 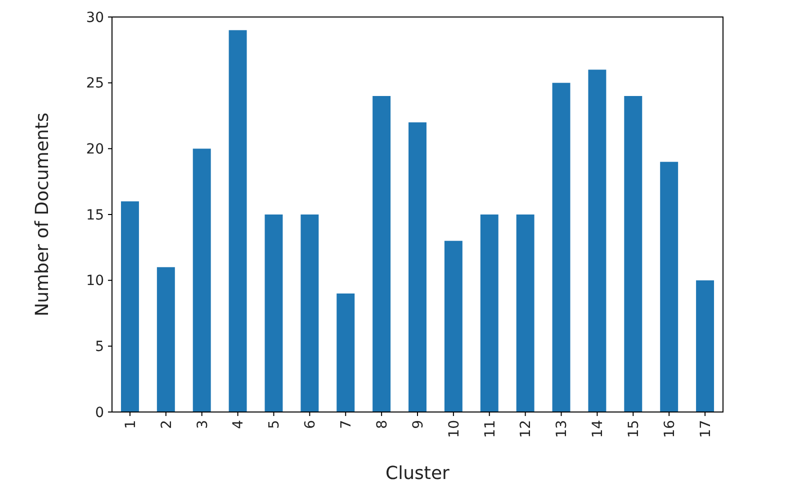 What do you see at coordinates (166, 424) in the screenshot?
I see `x-tick-label: 2` at bounding box center [166, 424].